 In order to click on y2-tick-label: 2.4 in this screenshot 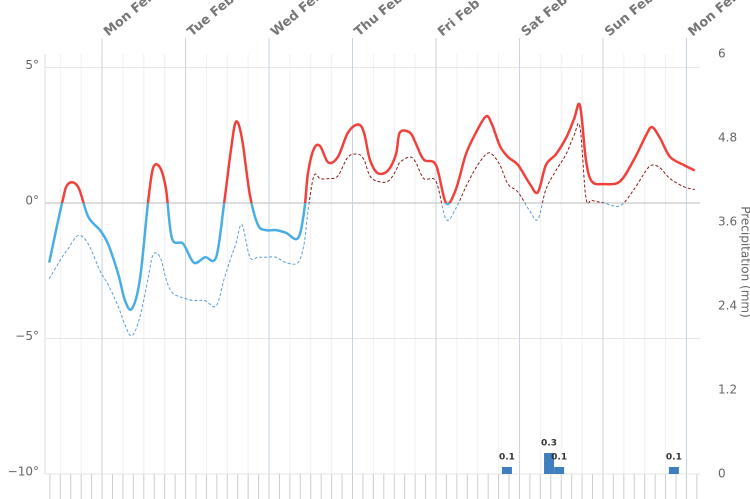, I will do `click(727, 306)`.